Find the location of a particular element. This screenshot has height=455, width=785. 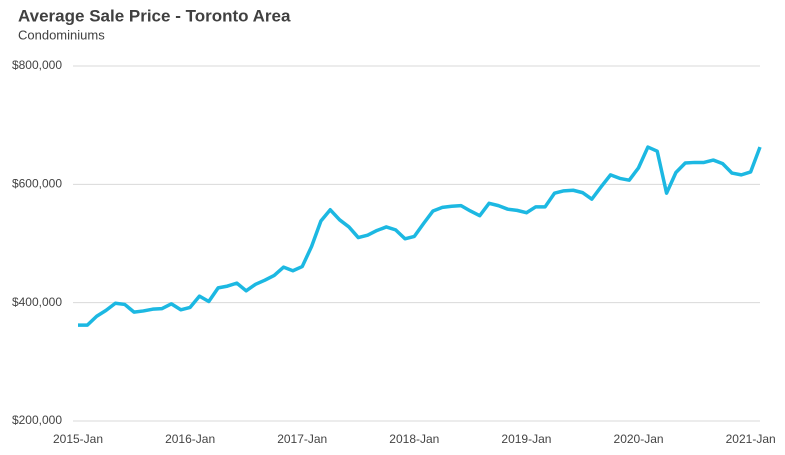

x-tick-label: 2019-Jan is located at coordinates (526, 439).